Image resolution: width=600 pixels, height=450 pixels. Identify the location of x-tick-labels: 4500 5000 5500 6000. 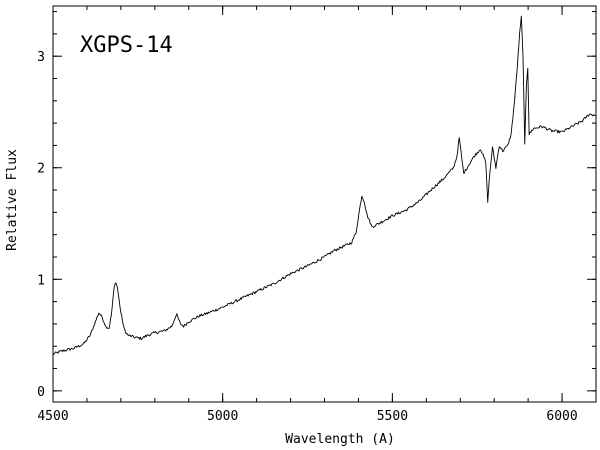
(307, 416).